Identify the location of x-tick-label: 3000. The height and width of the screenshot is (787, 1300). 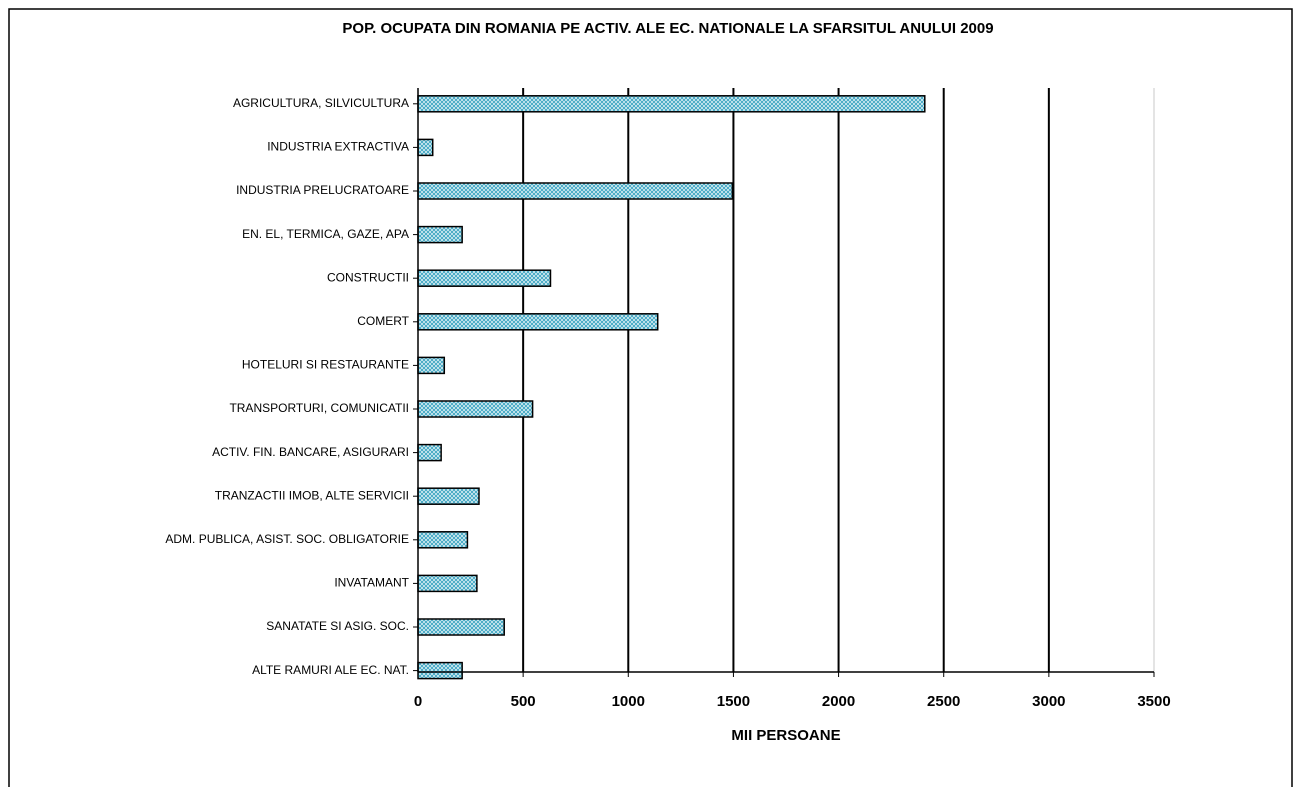
(1048, 701).